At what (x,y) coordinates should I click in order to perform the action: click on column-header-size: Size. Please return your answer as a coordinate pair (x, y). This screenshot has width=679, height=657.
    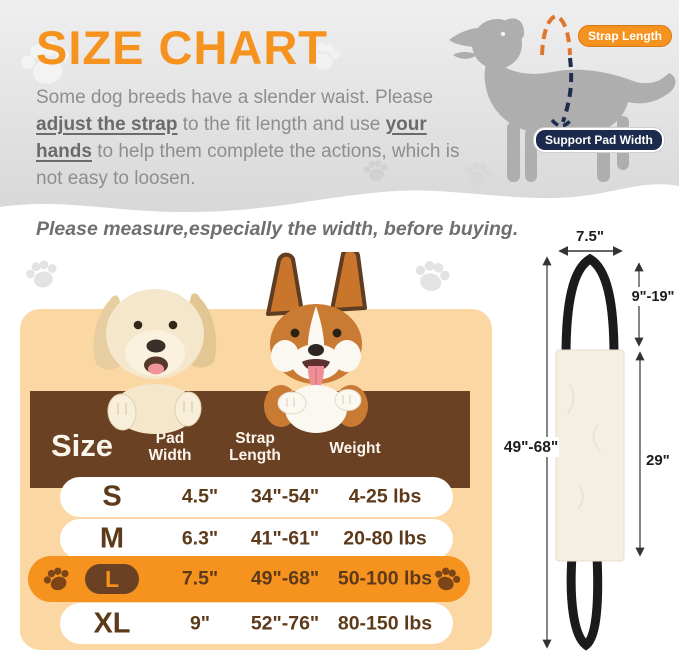
    Looking at the image, I should click on (82, 445).